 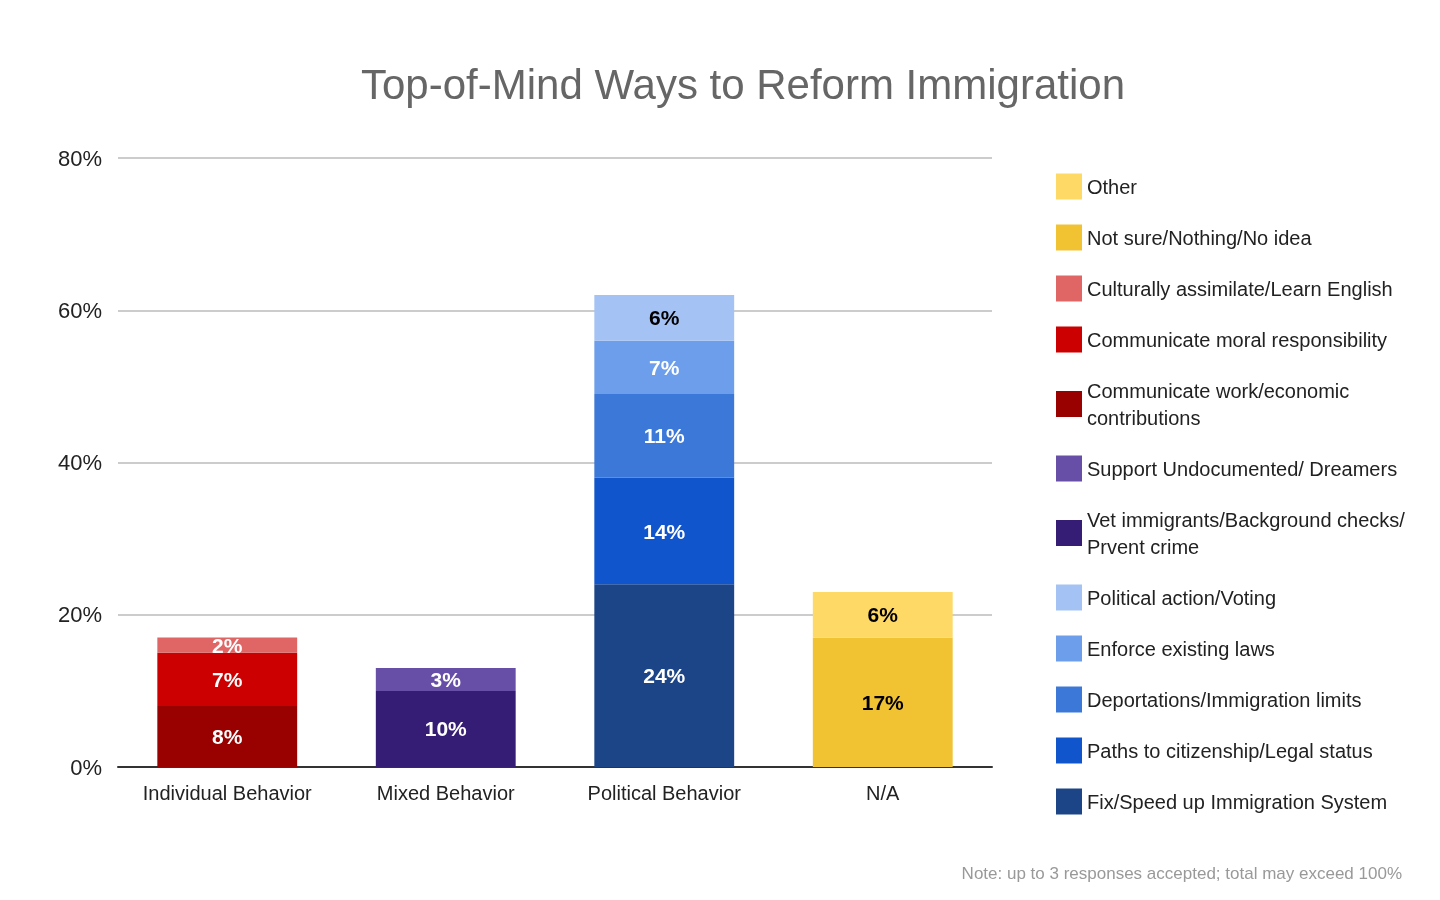 I want to click on data-label: 14%, so click(x=664, y=531).